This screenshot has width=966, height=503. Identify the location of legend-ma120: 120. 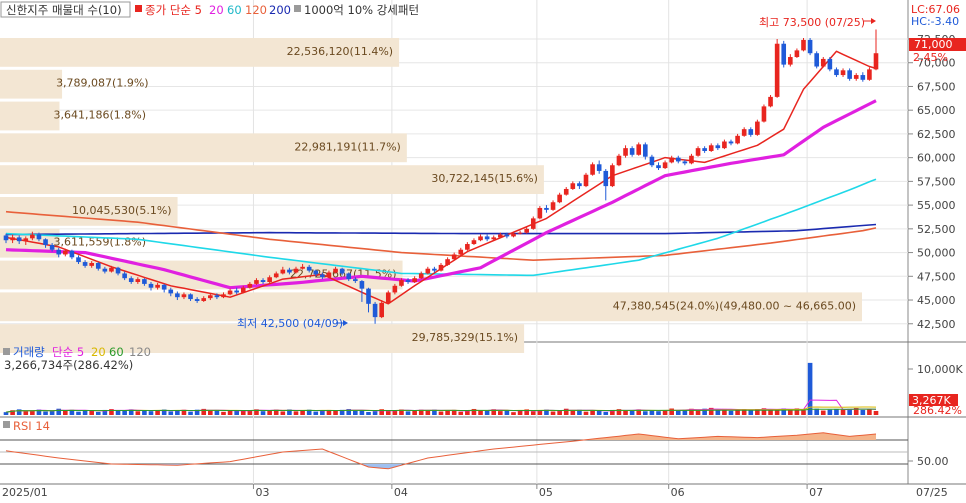
(256, 10).